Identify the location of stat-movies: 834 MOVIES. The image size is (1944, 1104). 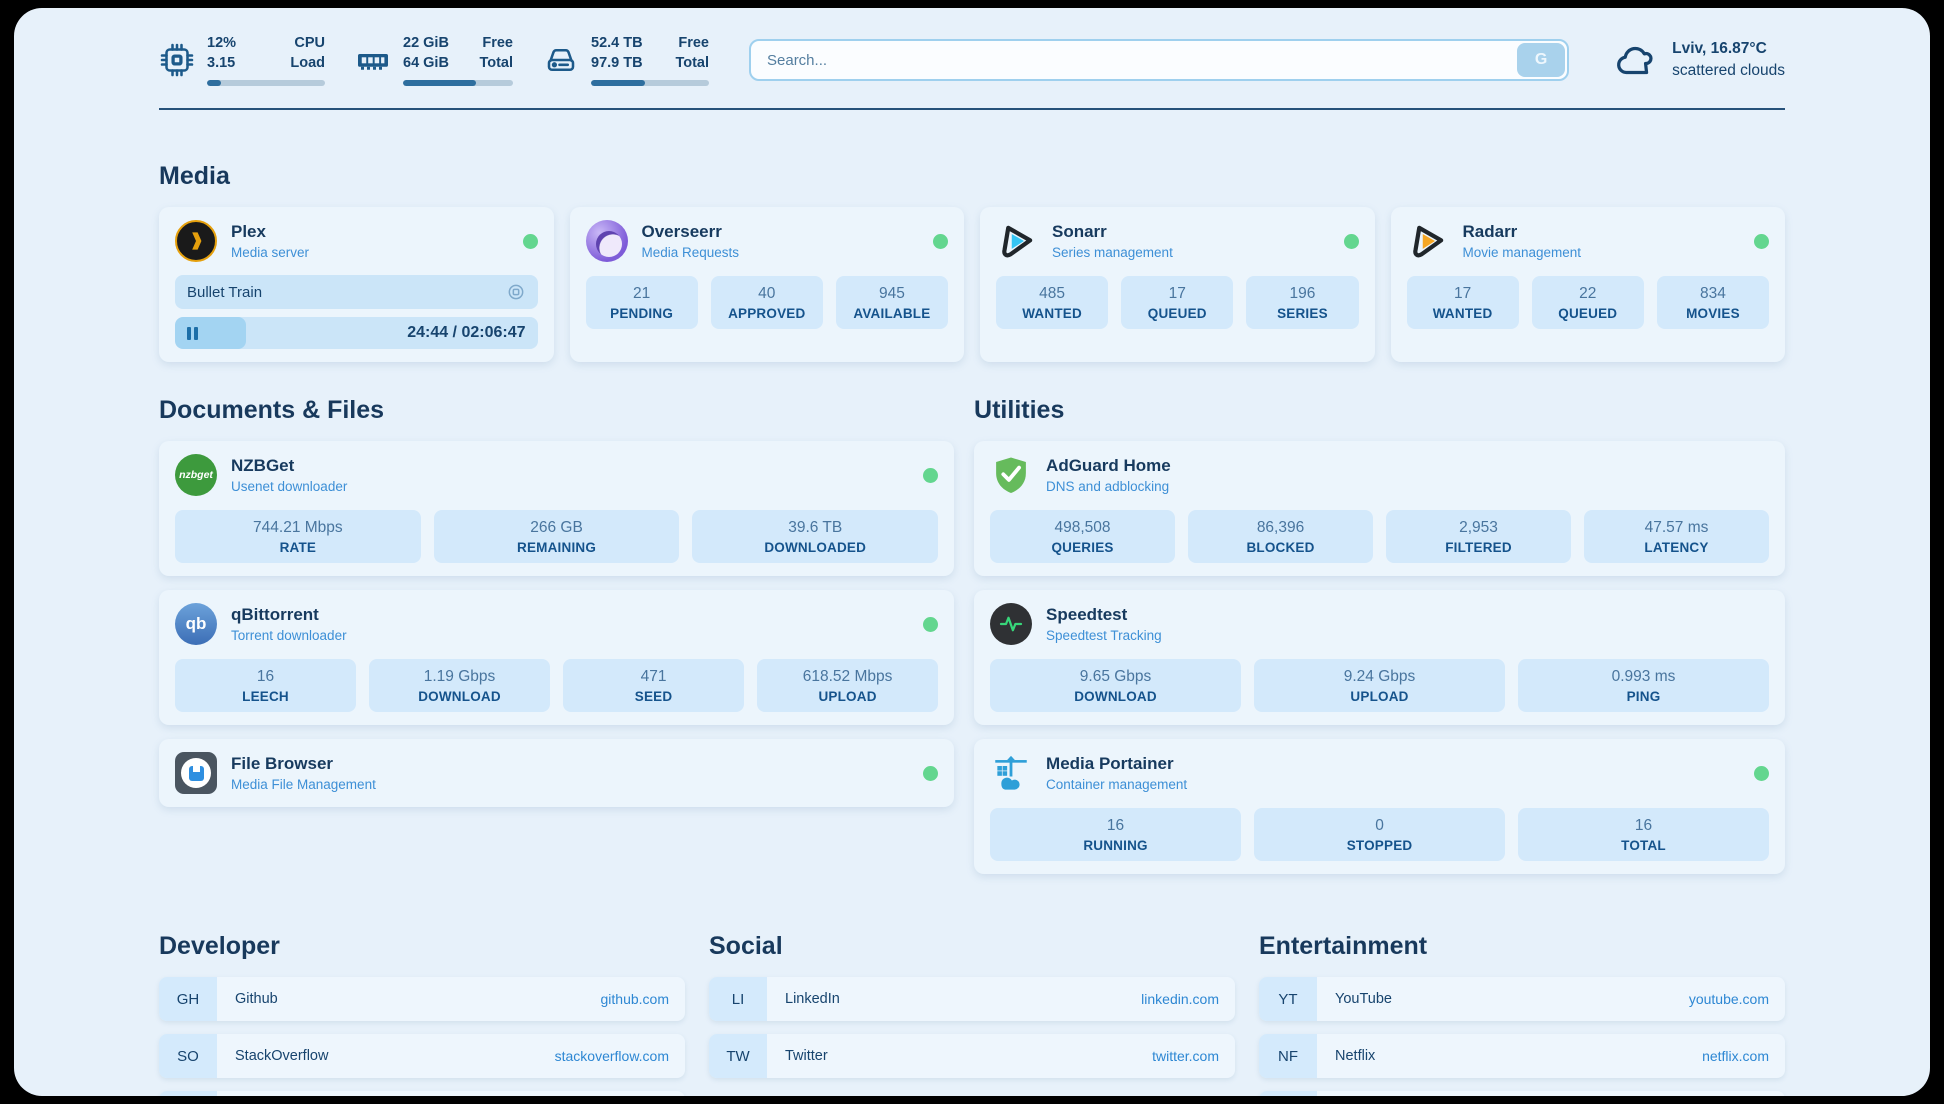
(1713, 303).